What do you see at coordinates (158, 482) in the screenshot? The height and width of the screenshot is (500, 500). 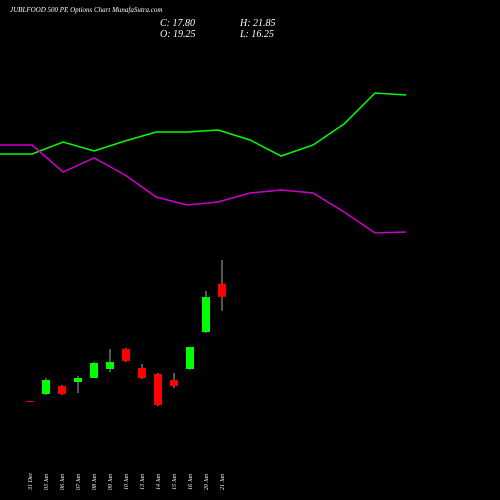 I see `x-tick-label: 14 Jan` at bounding box center [158, 482].